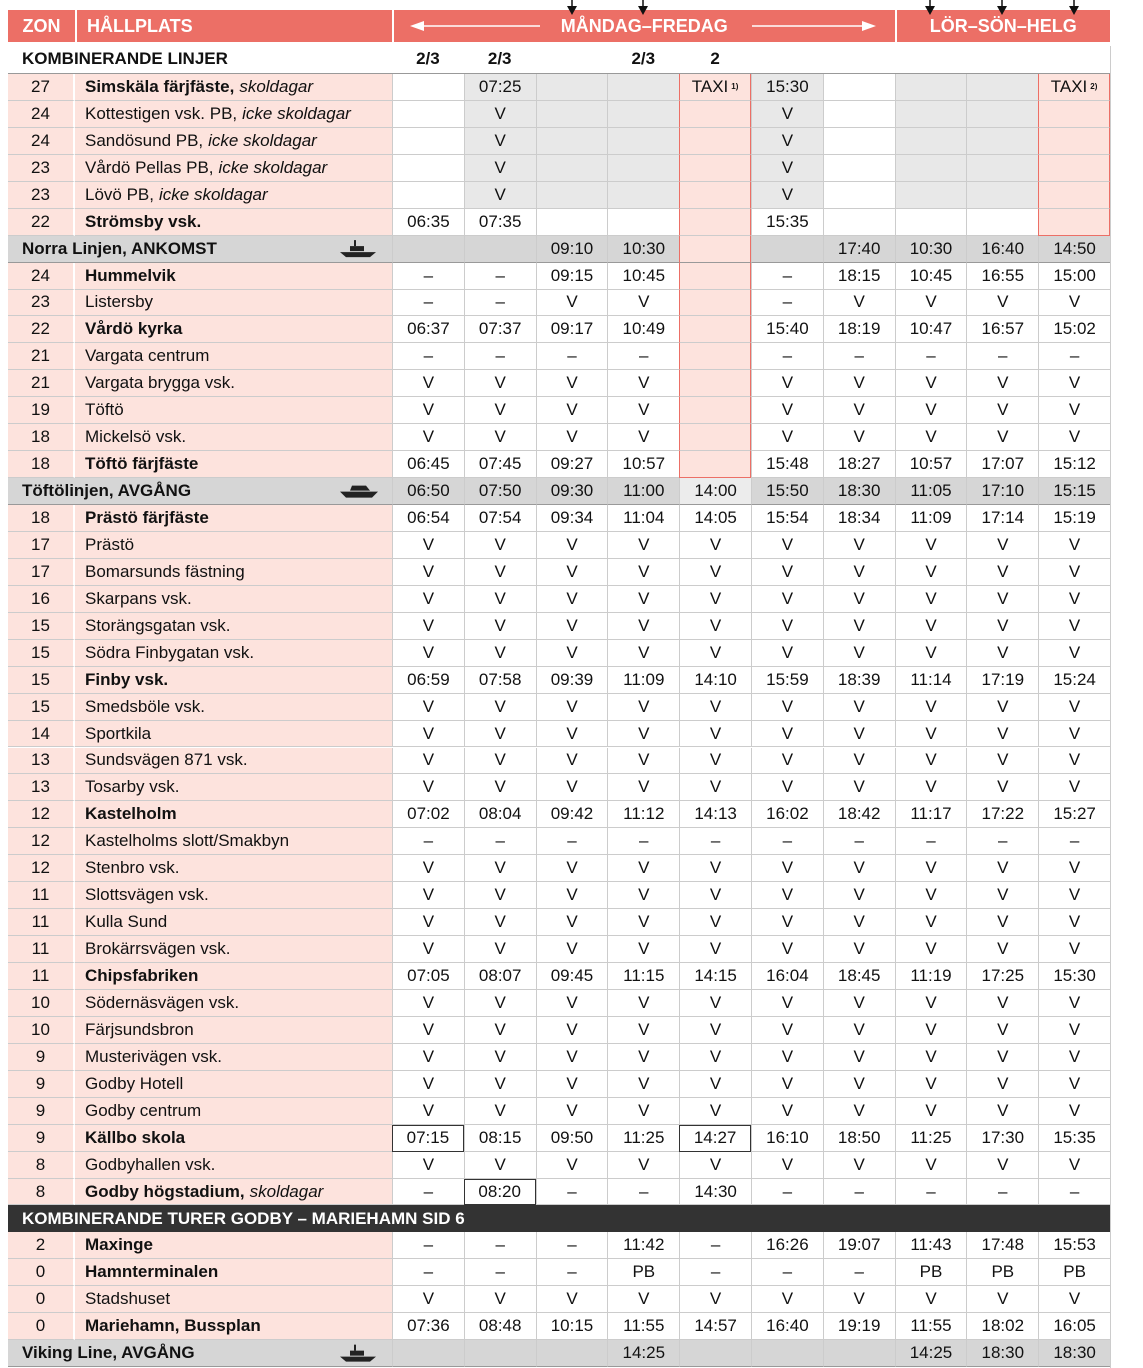 This screenshot has height=1368, width=1143. I want to click on zon-cell: 15, so click(41, 707).